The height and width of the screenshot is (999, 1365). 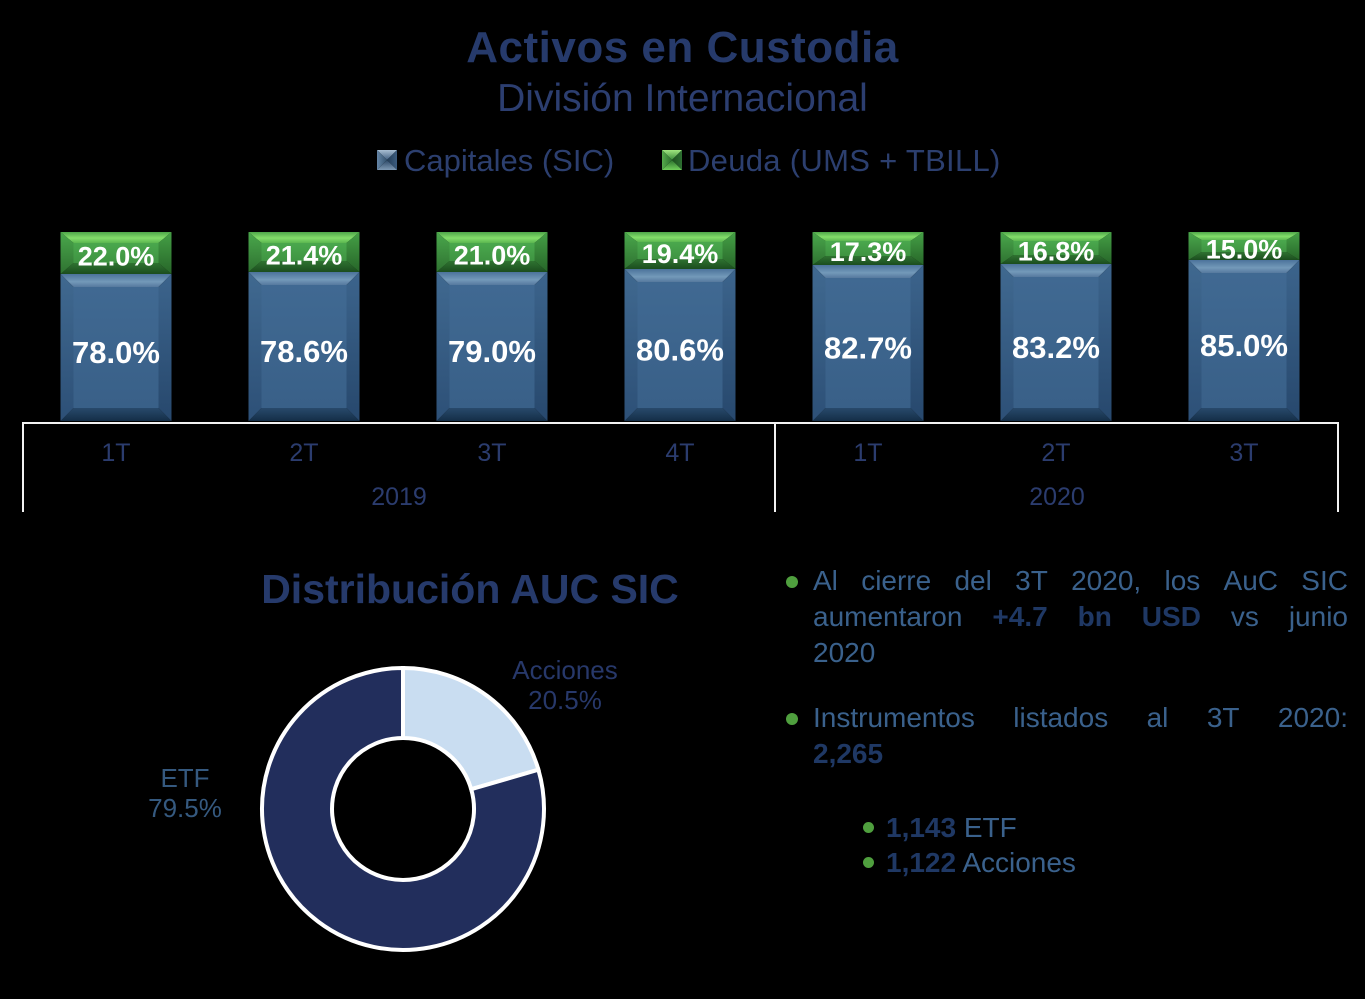 I want to click on svg-text: 21.0%, so click(x=492, y=256).